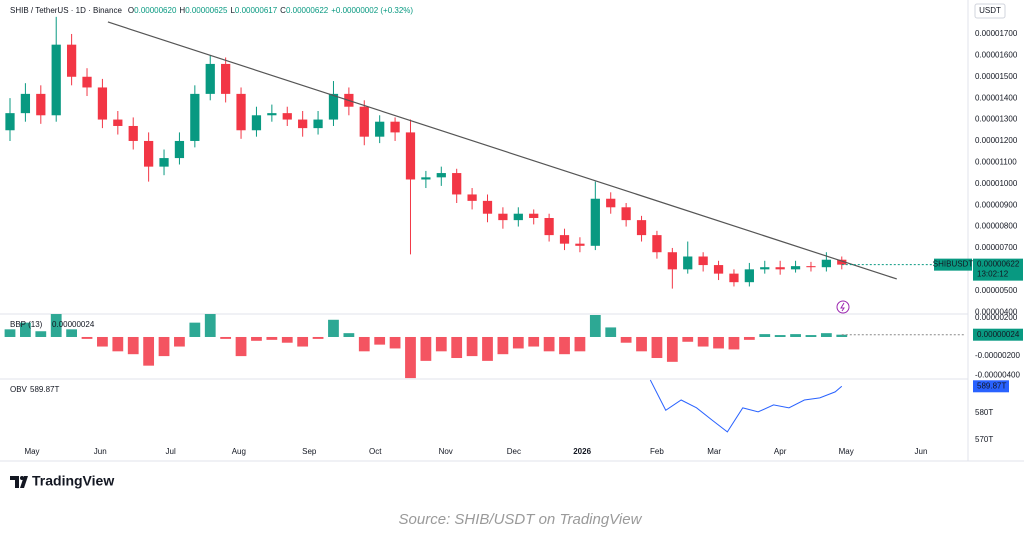 The height and width of the screenshot is (535, 1024). What do you see at coordinates (19, 389) in the screenshot?
I see `indicator-title: OBV` at bounding box center [19, 389].